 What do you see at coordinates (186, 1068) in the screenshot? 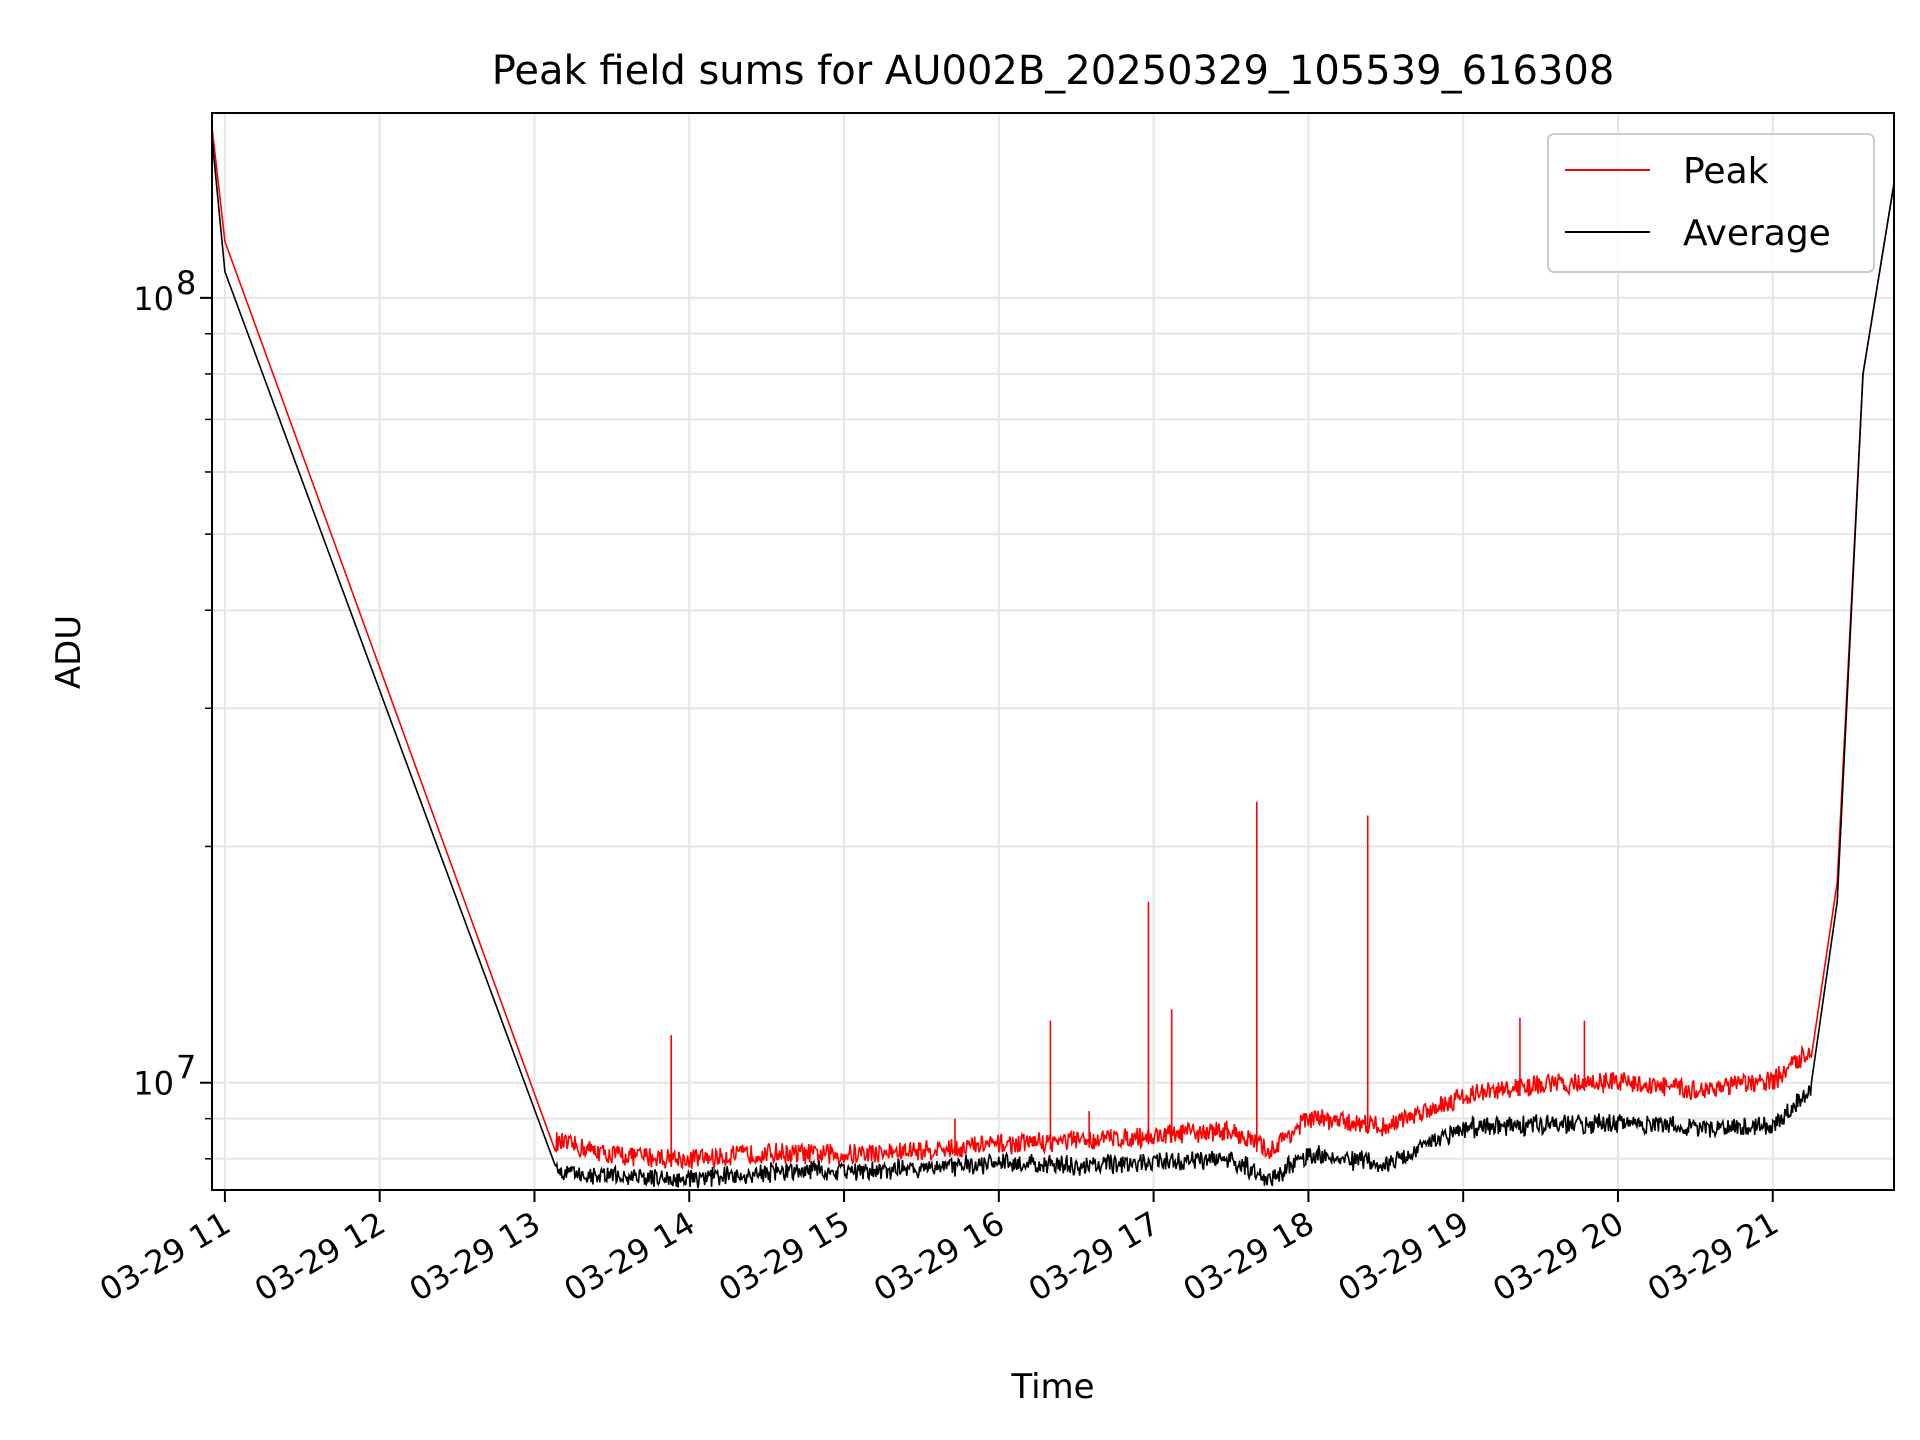
I see `y-tick-exponent: 7` at bounding box center [186, 1068].